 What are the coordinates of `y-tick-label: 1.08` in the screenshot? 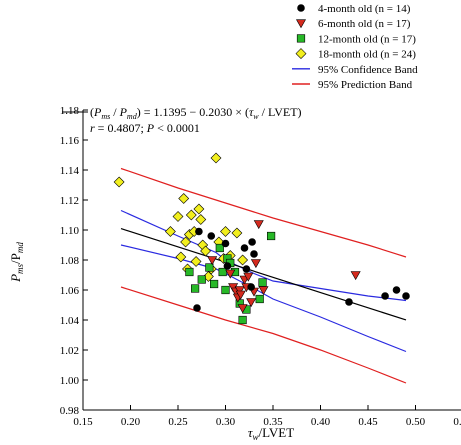 It's located at (70, 261).